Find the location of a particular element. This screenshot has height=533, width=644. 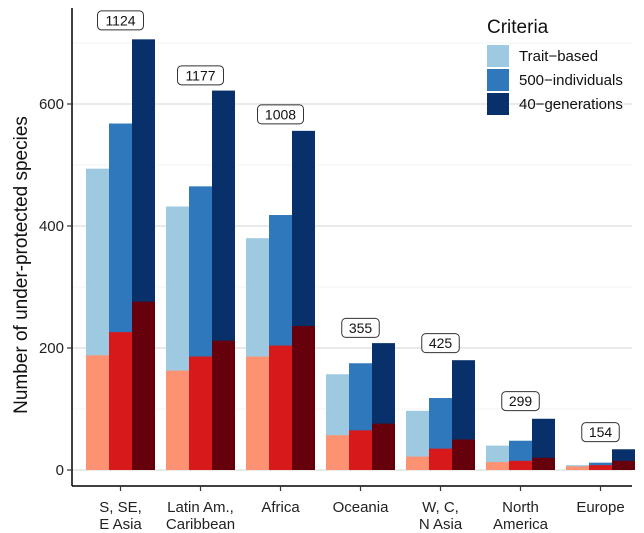

total-label: 299 is located at coordinates (521, 401).